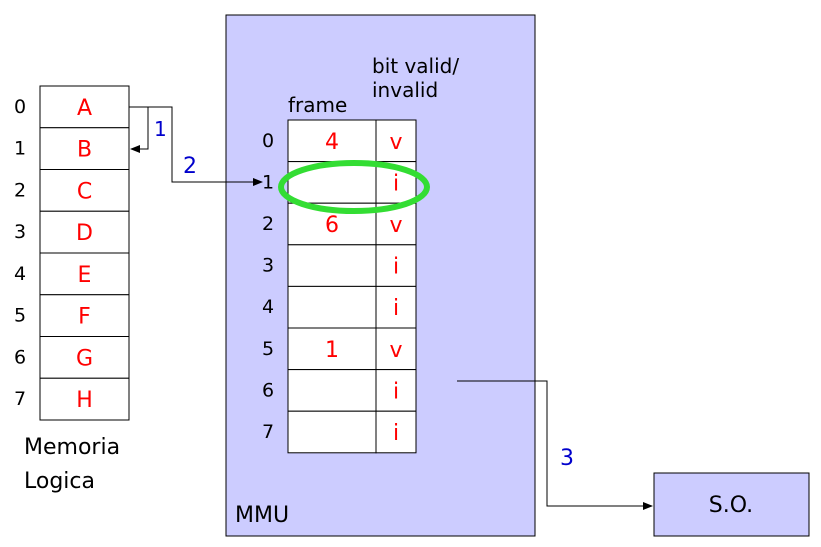  What do you see at coordinates (332, 225) in the screenshot?
I see `frame-number: 6` at bounding box center [332, 225].